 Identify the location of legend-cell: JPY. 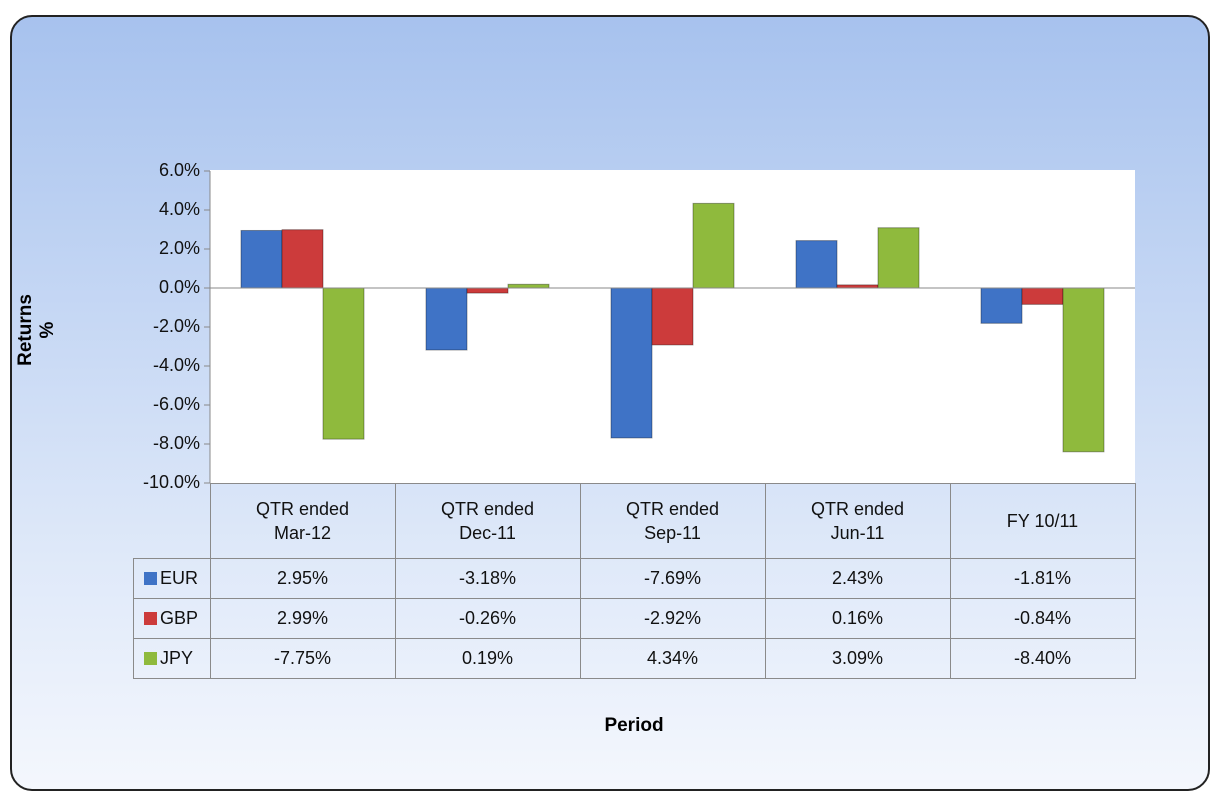
(172, 658).